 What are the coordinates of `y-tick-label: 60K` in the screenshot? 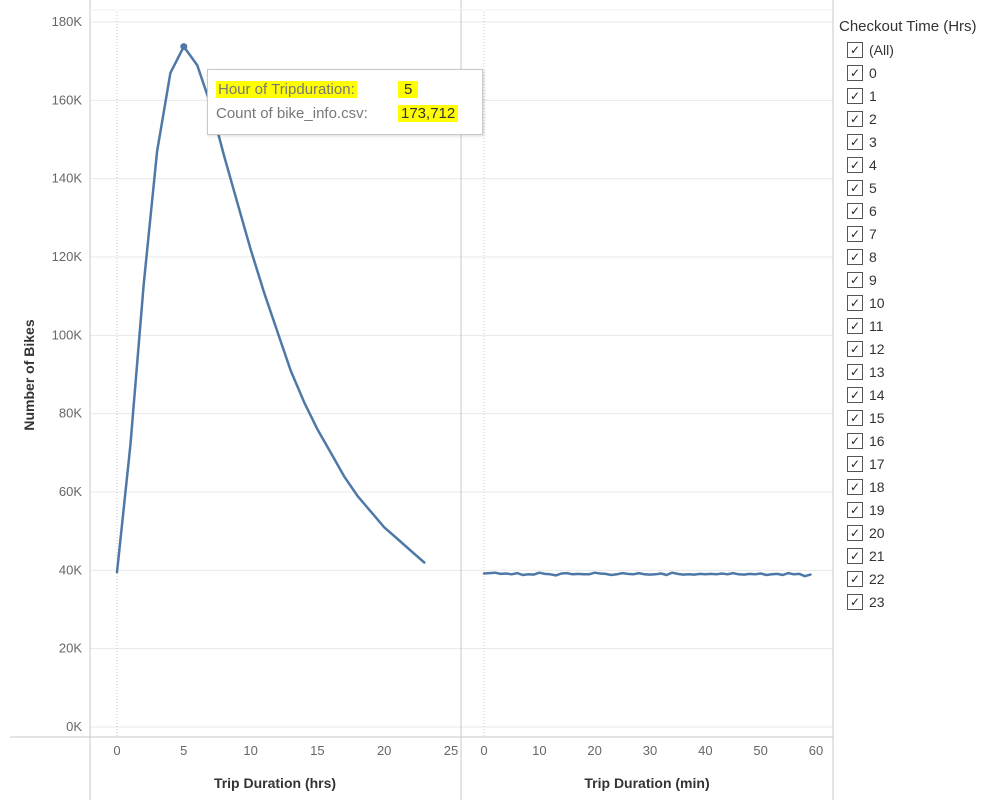 It's located at (70, 491).